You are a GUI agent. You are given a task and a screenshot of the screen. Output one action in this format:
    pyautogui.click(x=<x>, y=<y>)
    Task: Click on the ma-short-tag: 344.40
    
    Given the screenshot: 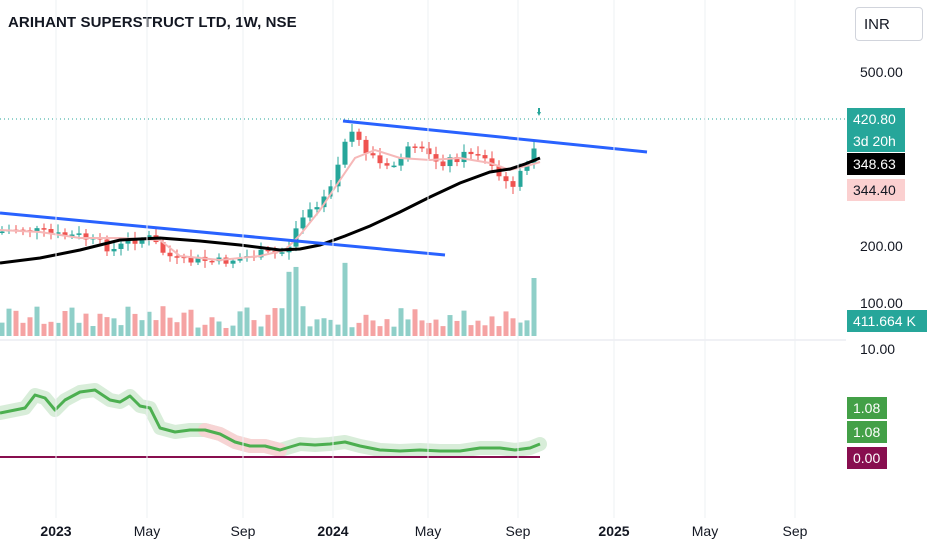 What is the action you would take?
    pyautogui.click(x=876, y=190)
    